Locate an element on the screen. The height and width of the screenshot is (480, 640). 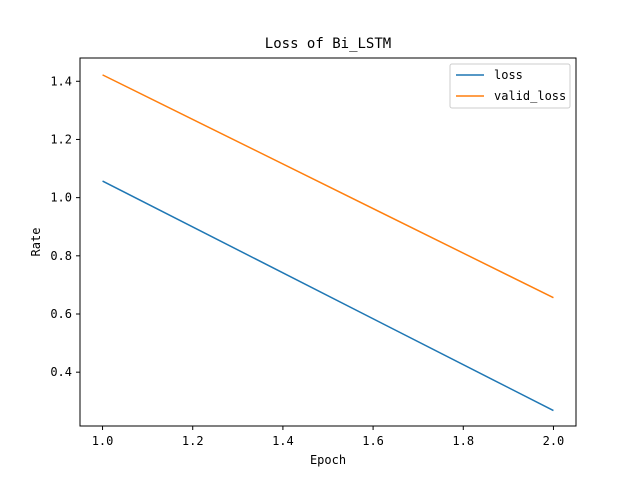
y-tick-label: 1.2 is located at coordinates (61, 139).